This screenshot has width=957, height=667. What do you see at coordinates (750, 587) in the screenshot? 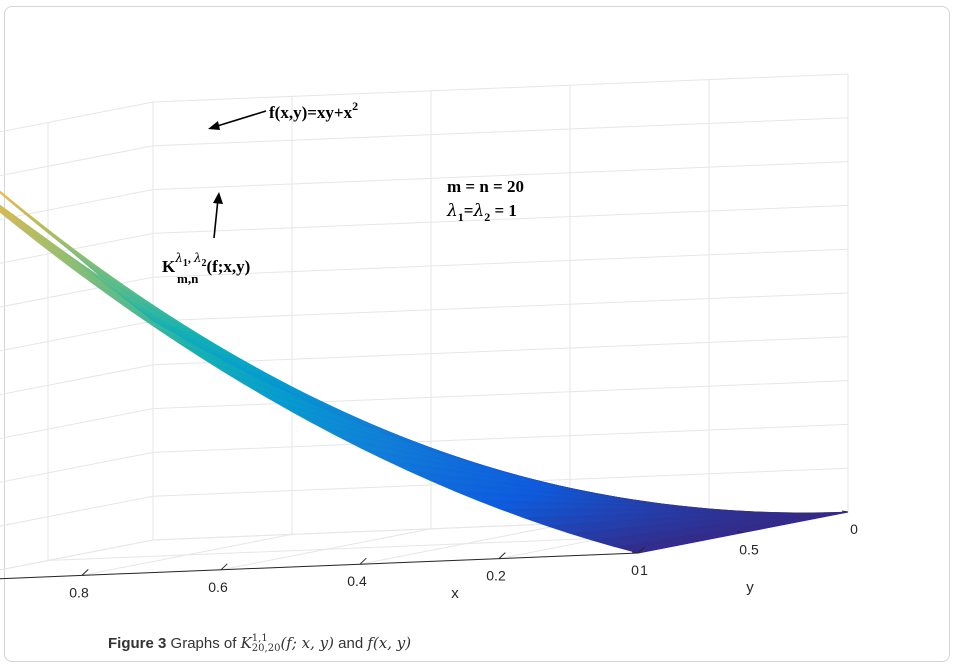
I see `y-axis-title: y` at bounding box center [750, 587].